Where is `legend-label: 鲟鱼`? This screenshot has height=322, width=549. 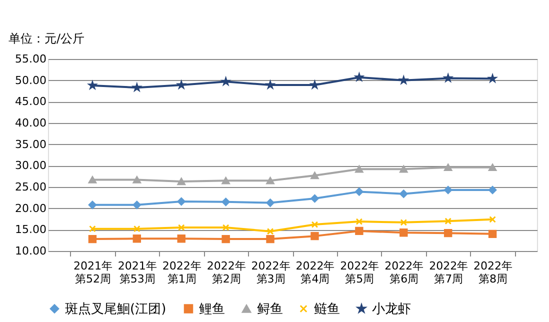
legend-label: 鲟鱼 is located at coordinates (270, 309).